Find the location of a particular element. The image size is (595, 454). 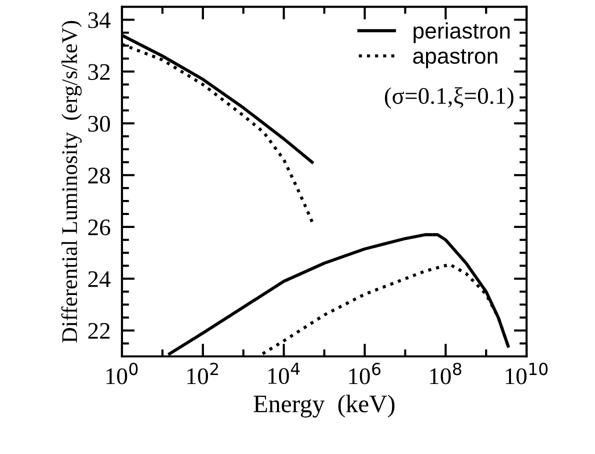

legend-label: periastron is located at coordinates (462, 33).